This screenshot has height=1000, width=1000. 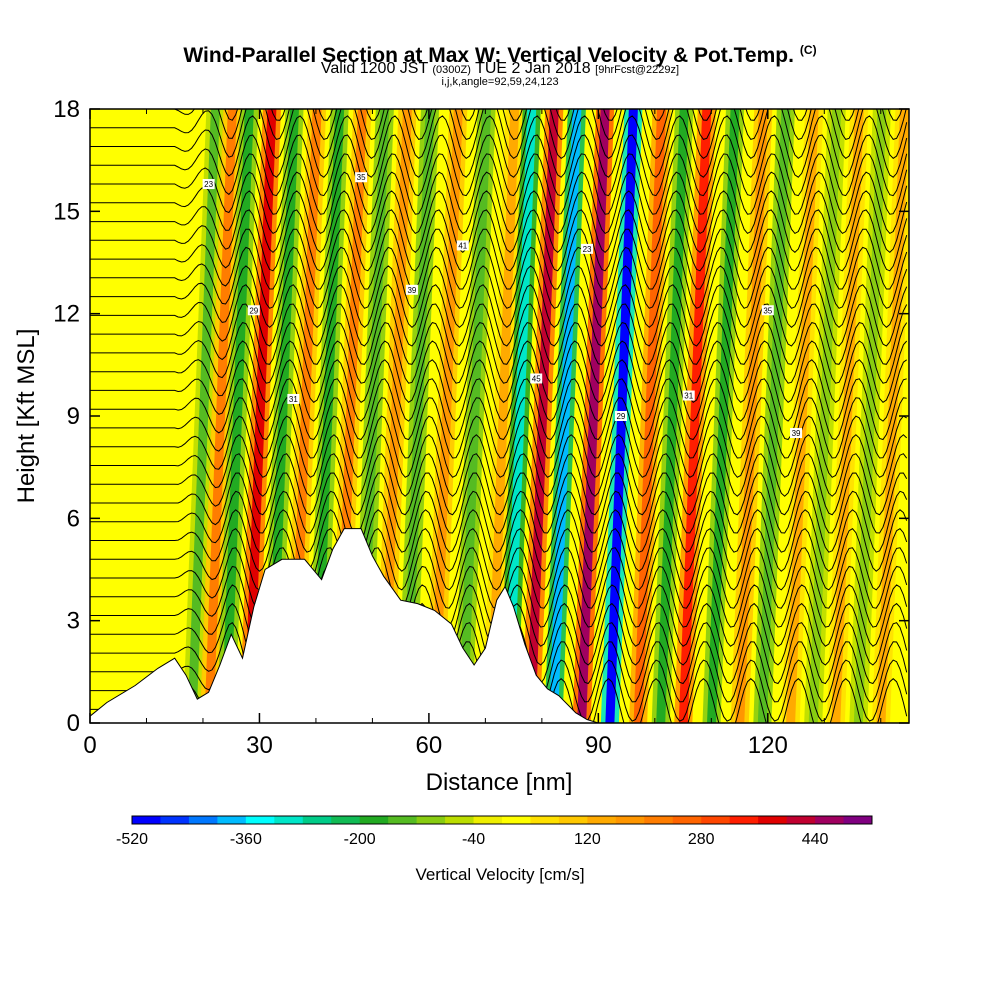 What do you see at coordinates (26, 416) in the screenshot?
I see `y-axis-label: Height [Kft MSL]` at bounding box center [26, 416].